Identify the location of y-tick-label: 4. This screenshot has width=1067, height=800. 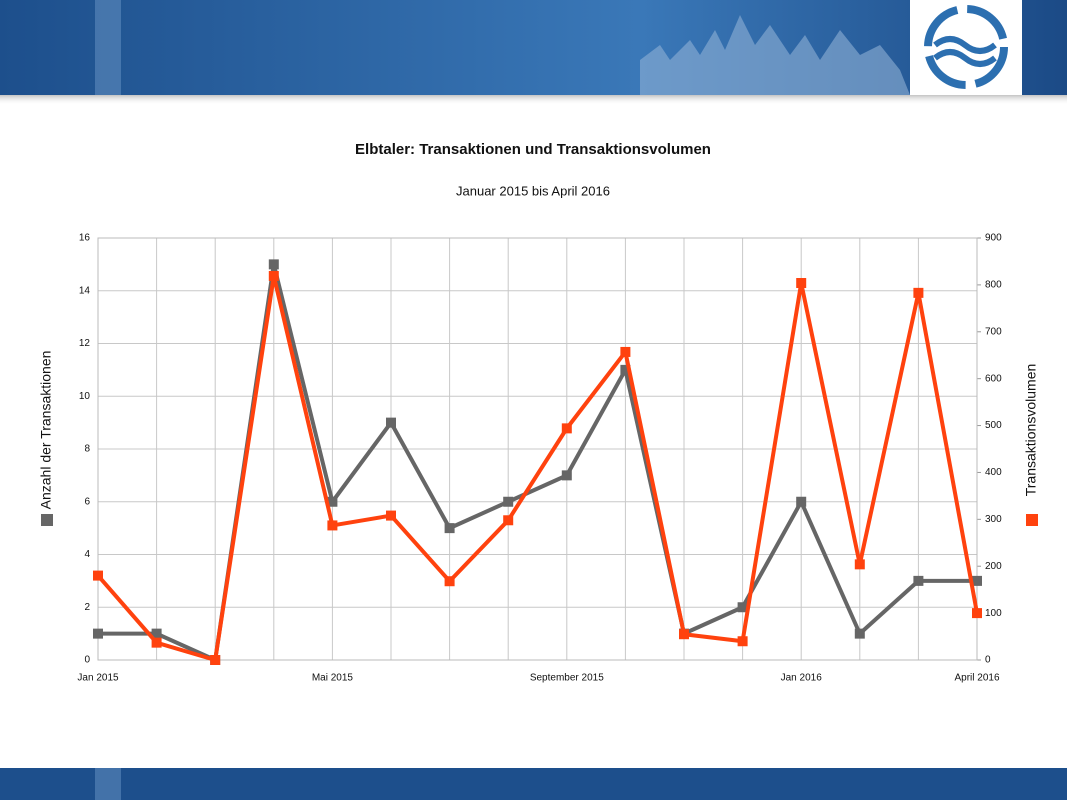
(87, 554).